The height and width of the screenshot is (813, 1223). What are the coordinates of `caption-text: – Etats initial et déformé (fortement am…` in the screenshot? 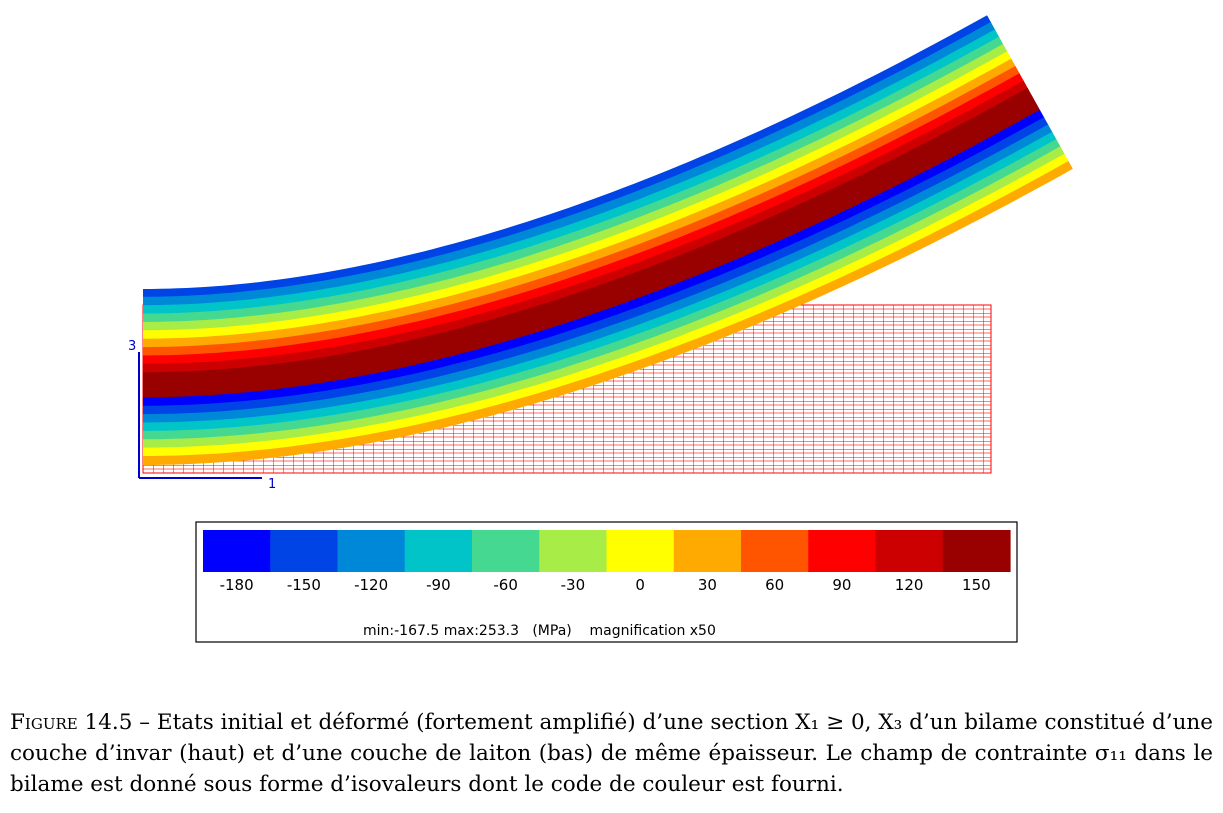 It's located at (611, 753).